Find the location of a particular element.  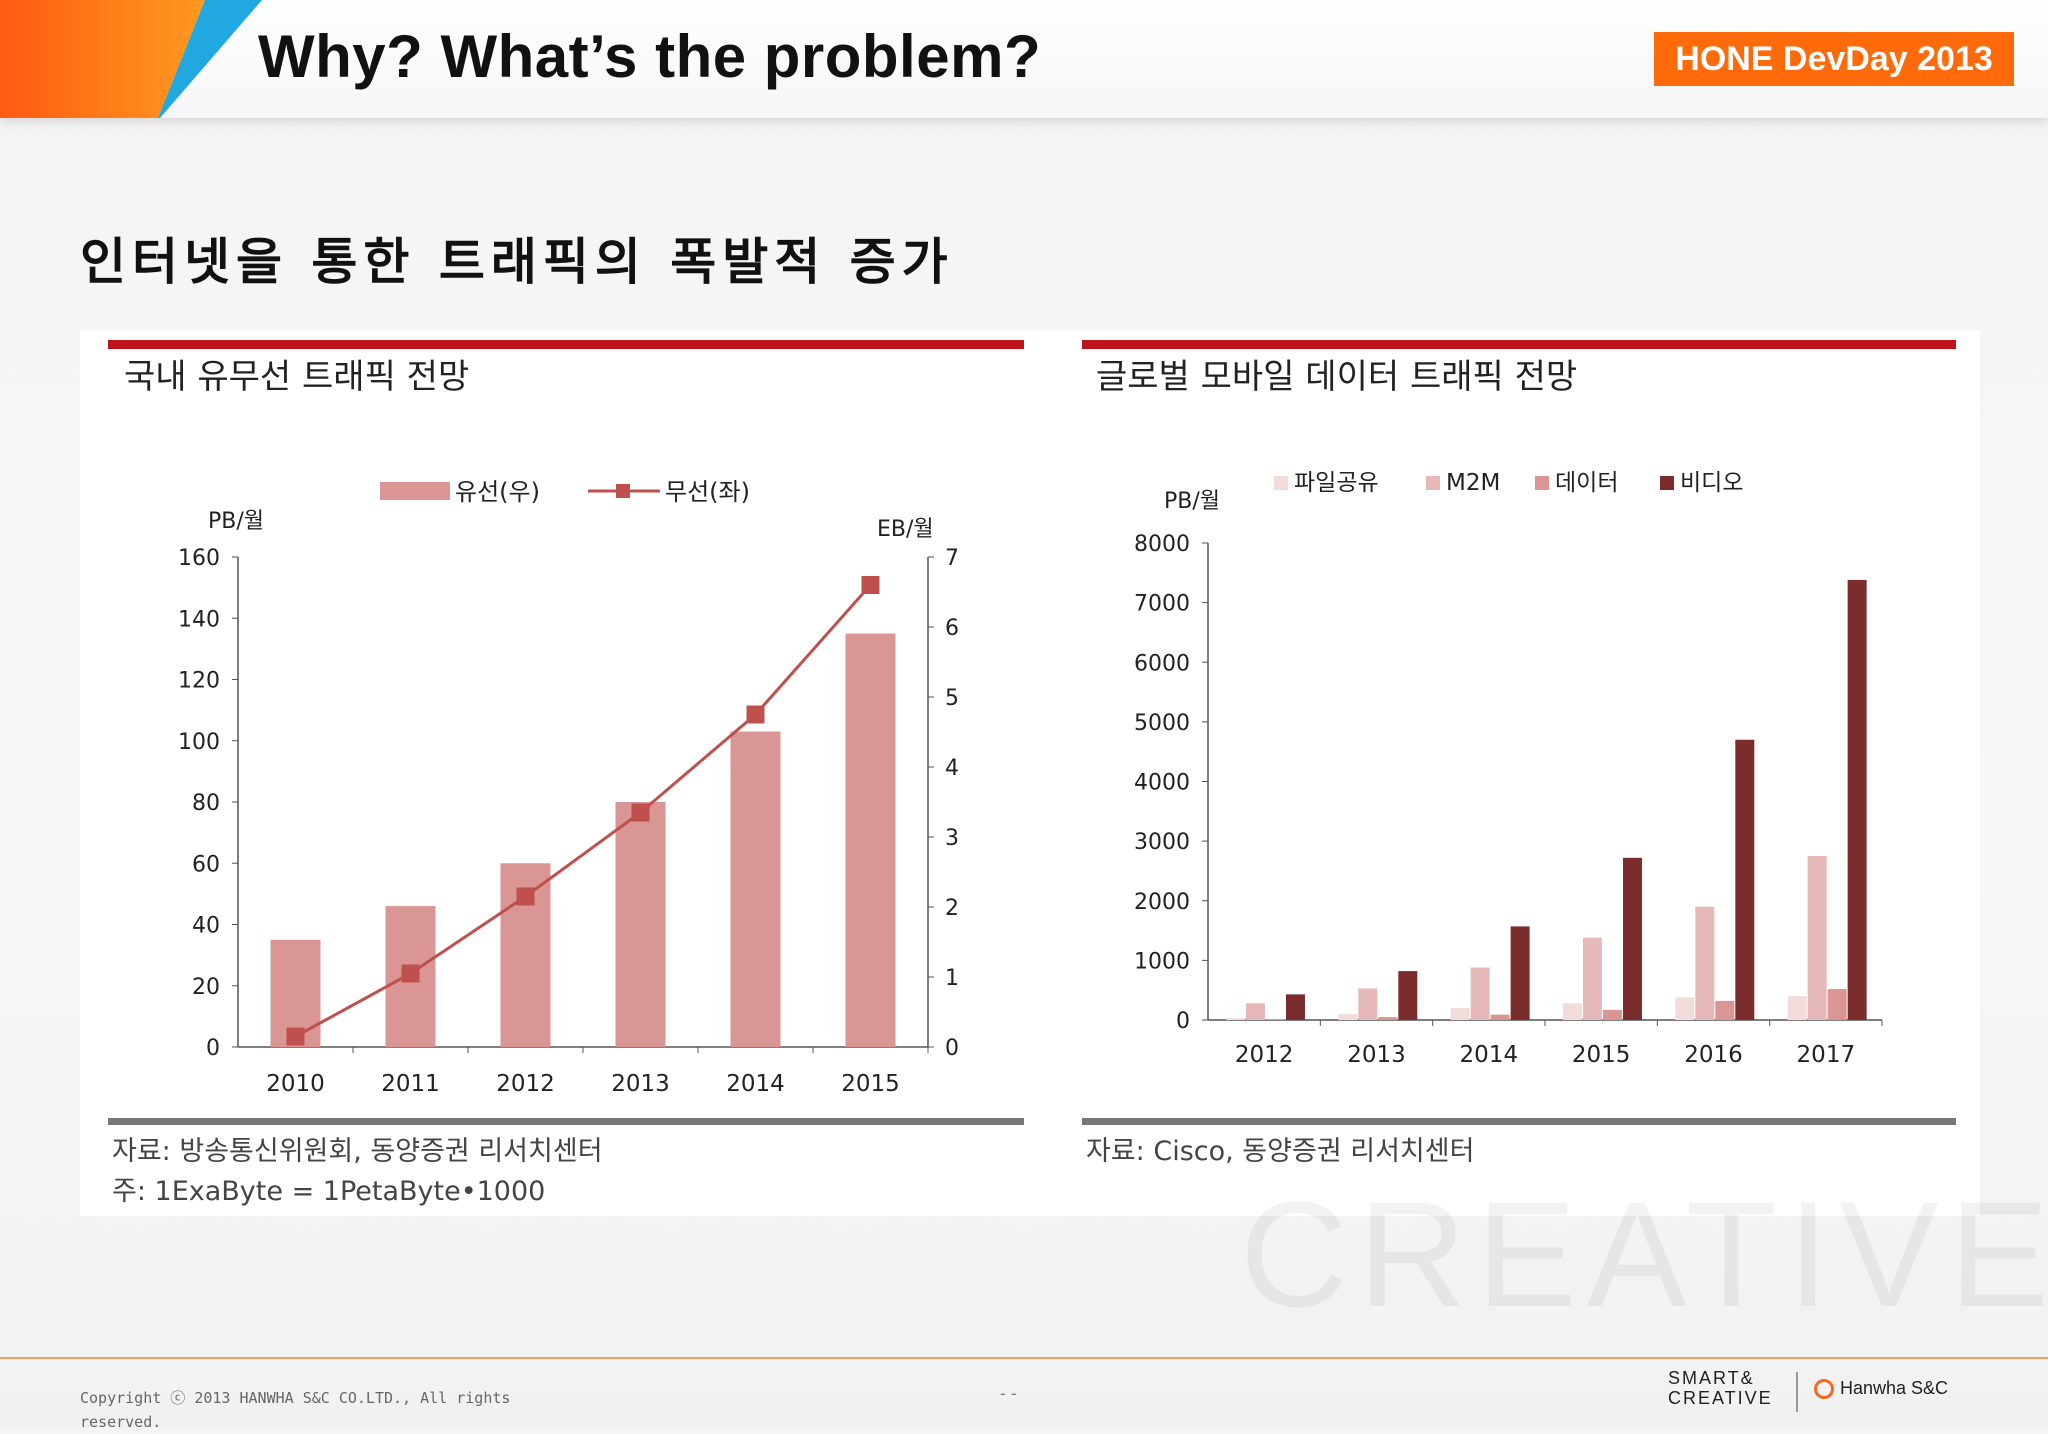

right-legend-label: 비디오 is located at coordinates (1711, 483).